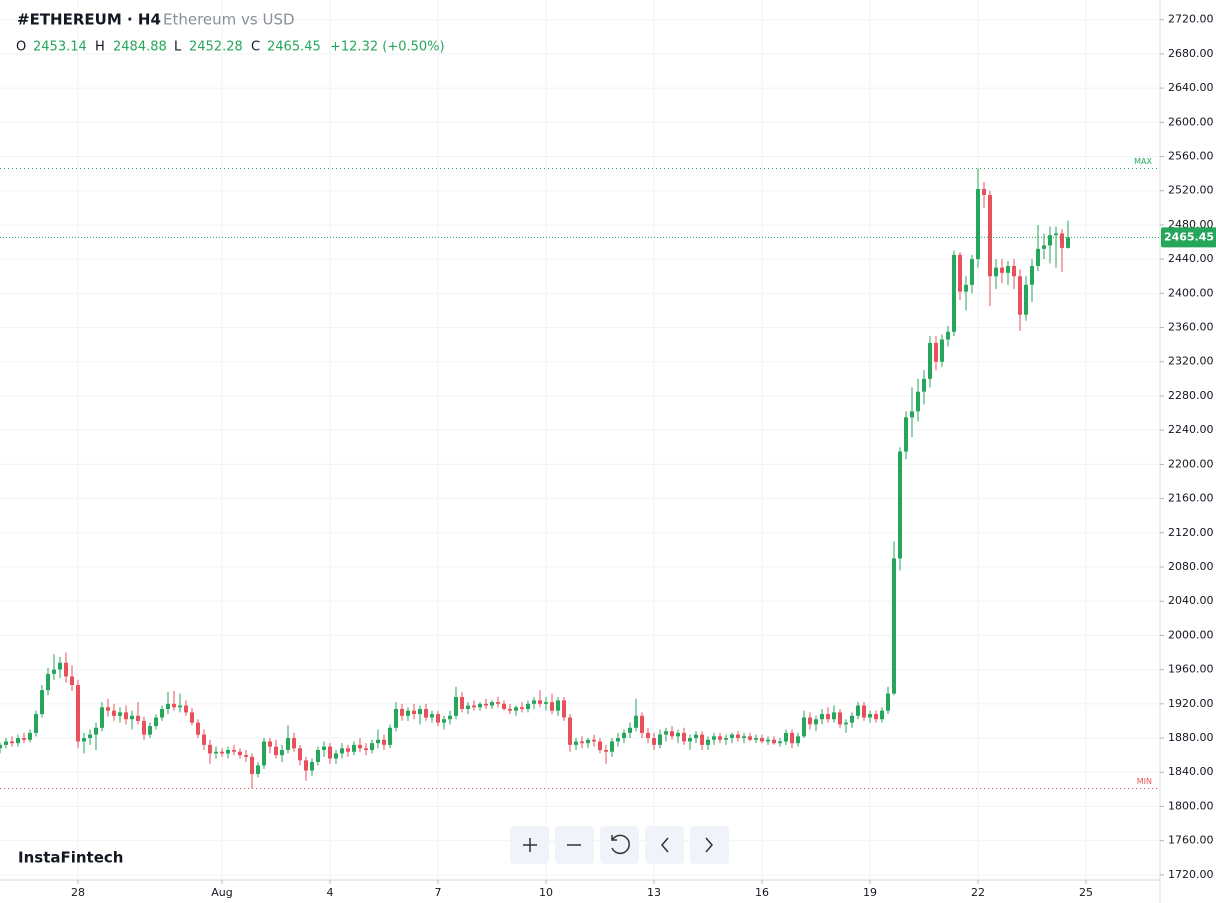  What do you see at coordinates (619, 845) in the screenshot?
I see `reset-button` at bounding box center [619, 845].